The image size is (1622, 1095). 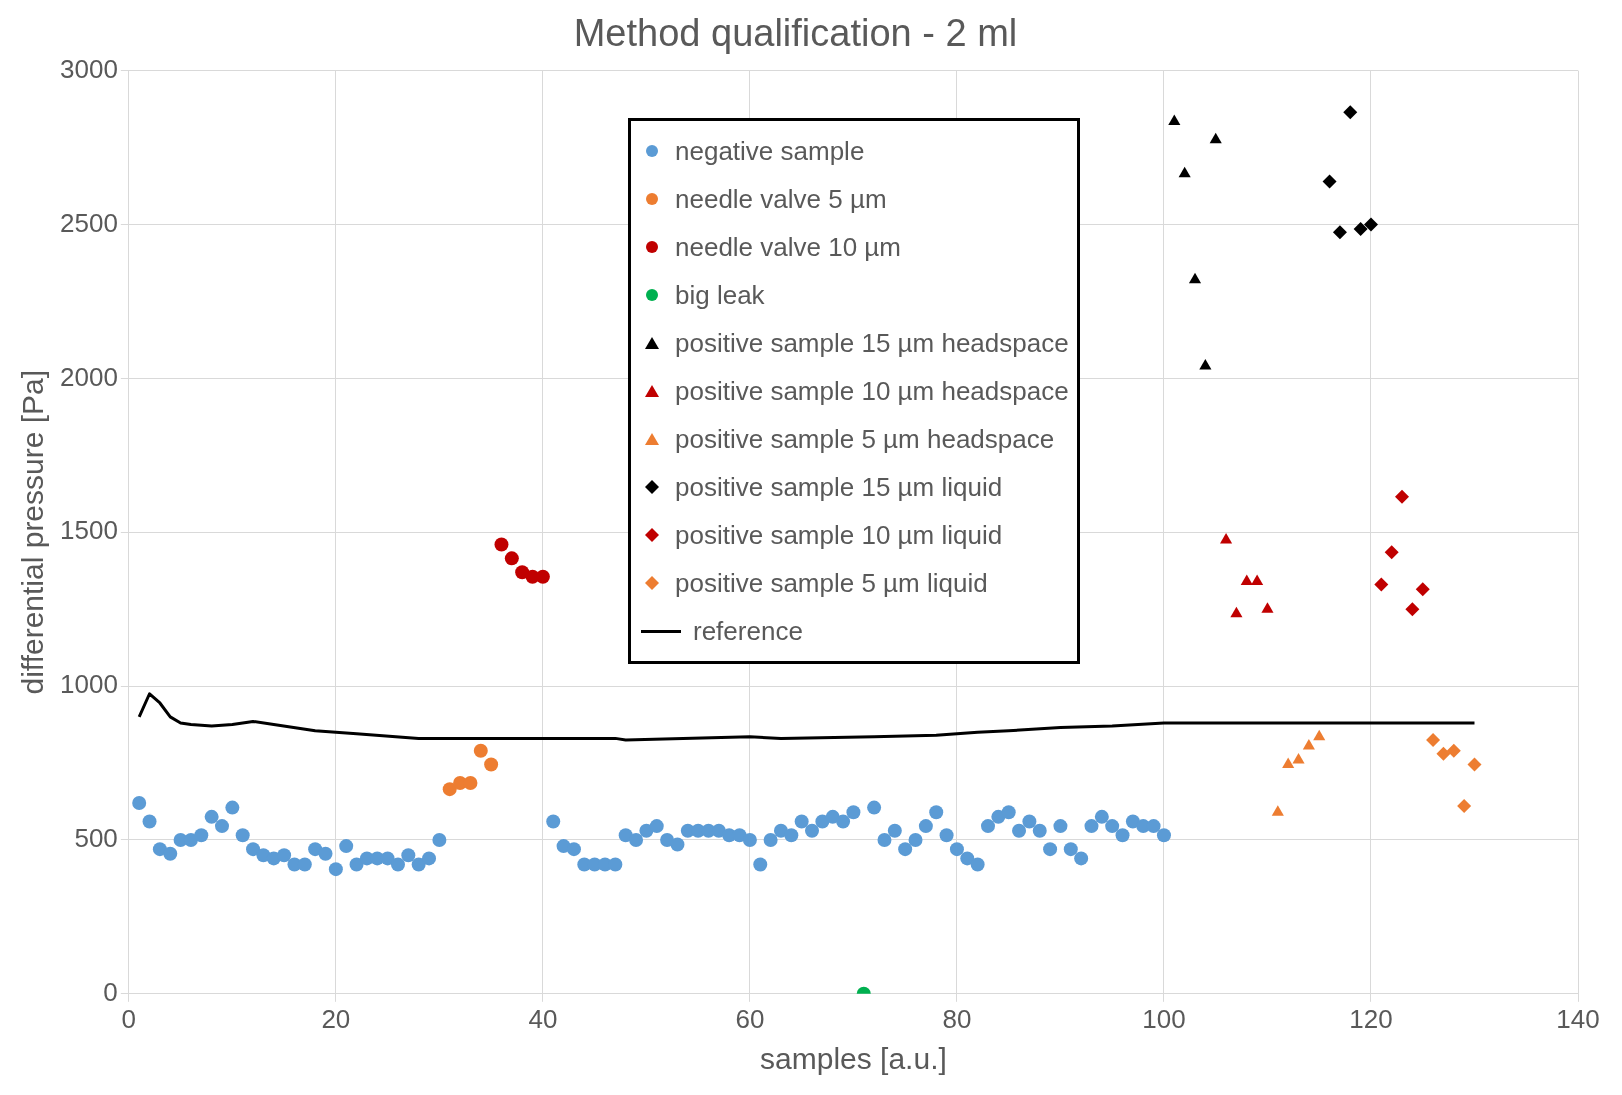 What do you see at coordinates (853, 1059) in the screenshot?
I see `x-axis-title: samples [a.u.]` at bounding box center [853, 1059].